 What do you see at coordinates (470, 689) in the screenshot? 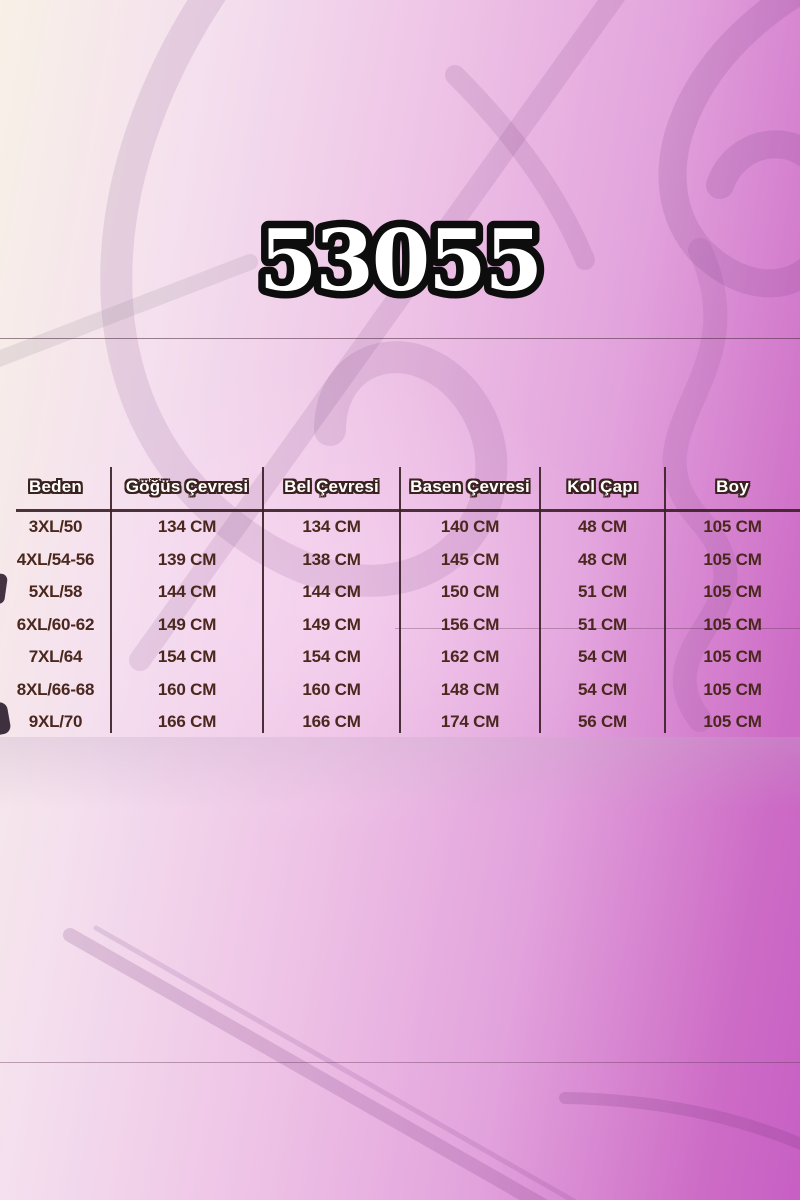
I see `measure-cell: 148 CM` at bounding box center [470, 689].